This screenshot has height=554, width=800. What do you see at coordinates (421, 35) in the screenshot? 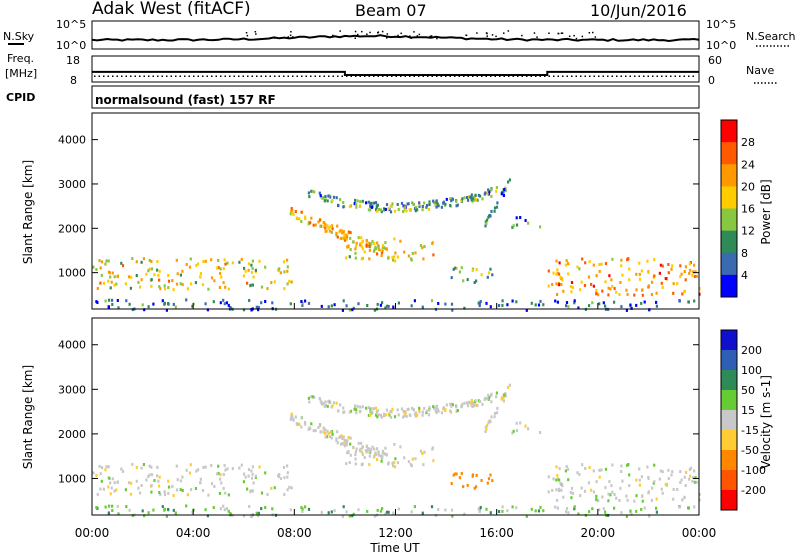
I see `nsky-scatter` at bounding box center [421, 35].